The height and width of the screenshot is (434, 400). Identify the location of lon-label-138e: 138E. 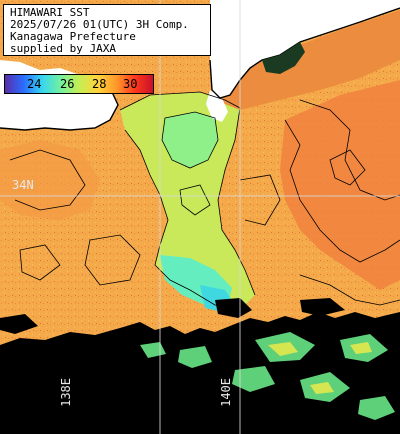
(66, 392).